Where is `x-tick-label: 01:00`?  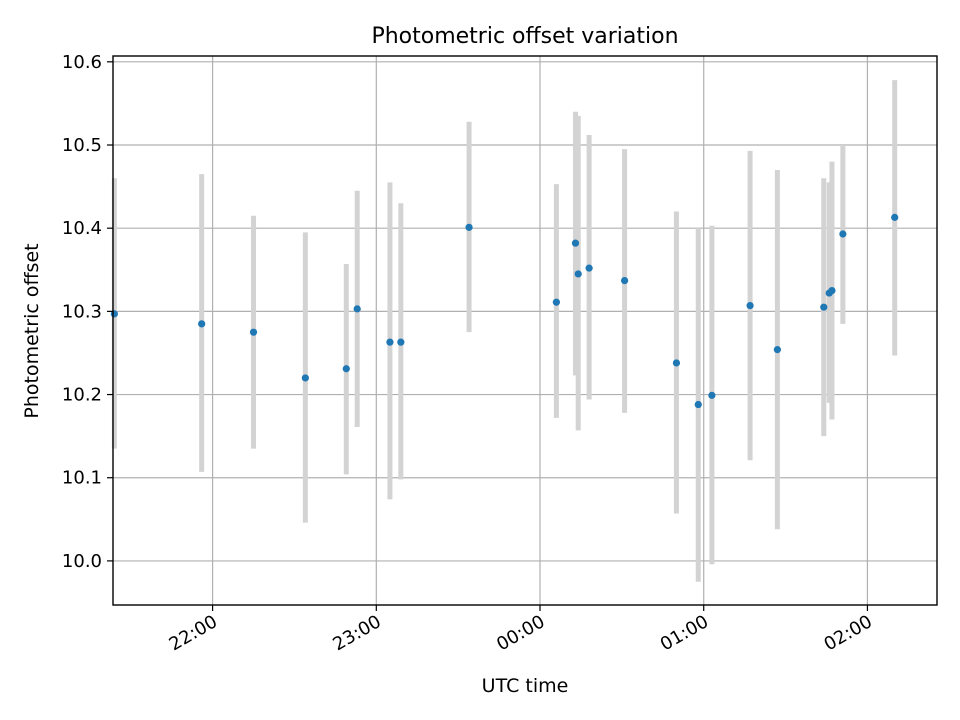
x-tick-label: 01:00 is located at coordinates (684, 633).